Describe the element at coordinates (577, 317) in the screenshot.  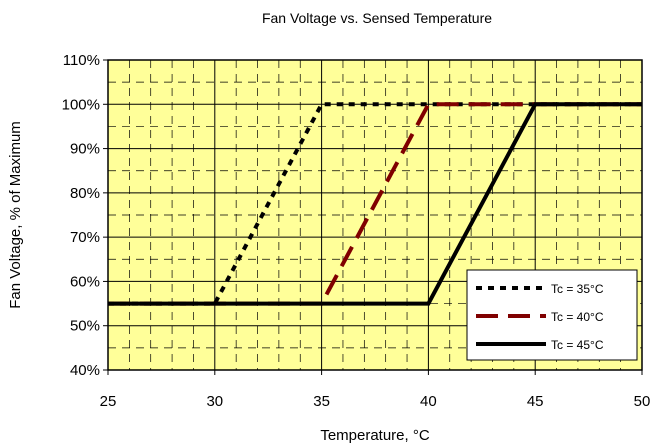
I see `legend-label: Tc = 40°C` at that location.